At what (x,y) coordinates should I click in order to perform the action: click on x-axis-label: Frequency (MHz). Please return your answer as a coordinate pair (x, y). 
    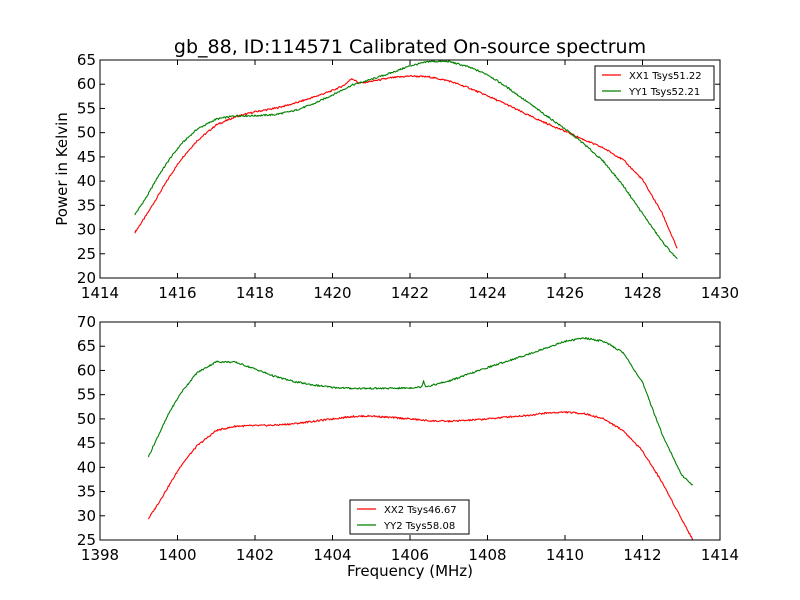
    Looking at the image, I should click on (410, 571).